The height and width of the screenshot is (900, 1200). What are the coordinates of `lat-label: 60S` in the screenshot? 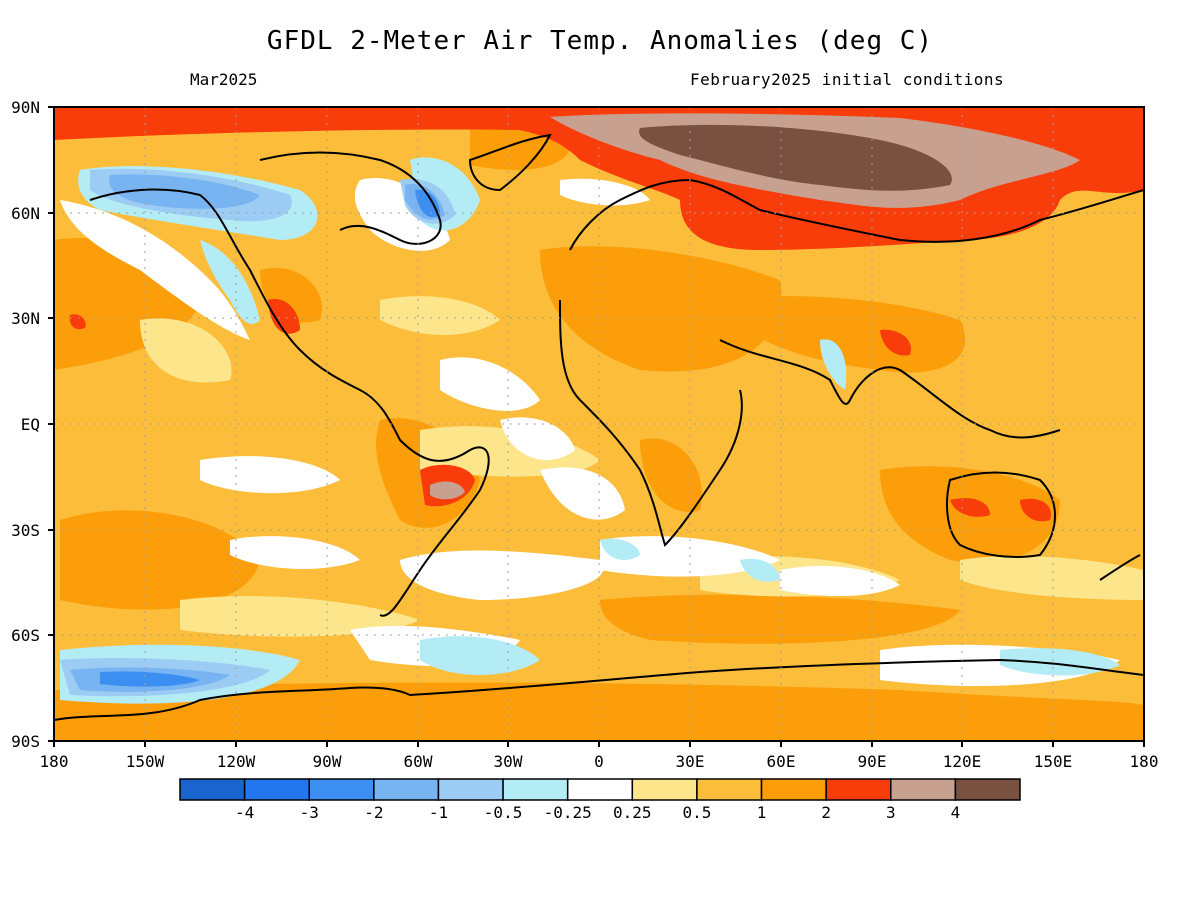 It's located at (25, 635).